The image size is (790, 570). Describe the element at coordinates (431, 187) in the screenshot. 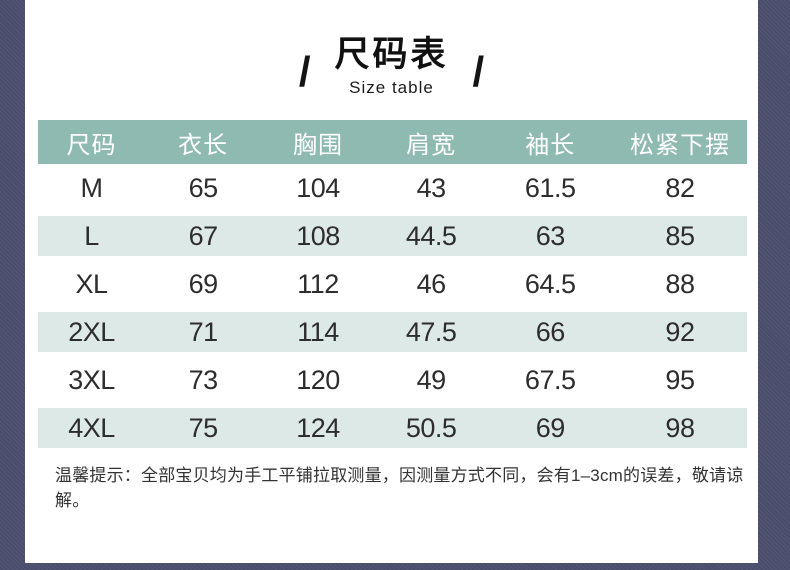

I see `table-cell: 43` at that location.